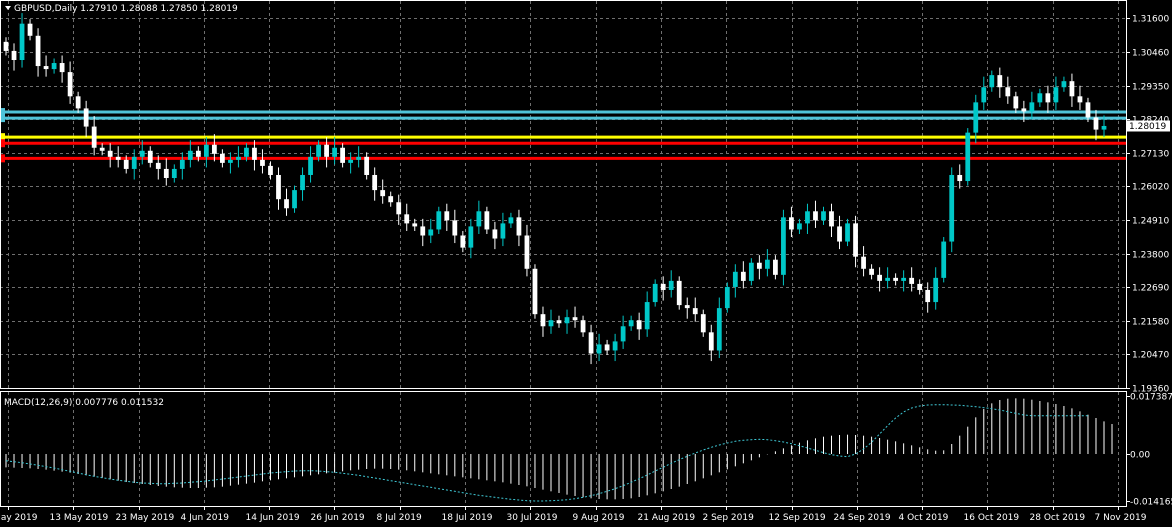  What do you see at coordinates (205, 518) in the screenshot?
I see `time-tick-label: 4 Jun 2019` at bounding box center [205, 518].